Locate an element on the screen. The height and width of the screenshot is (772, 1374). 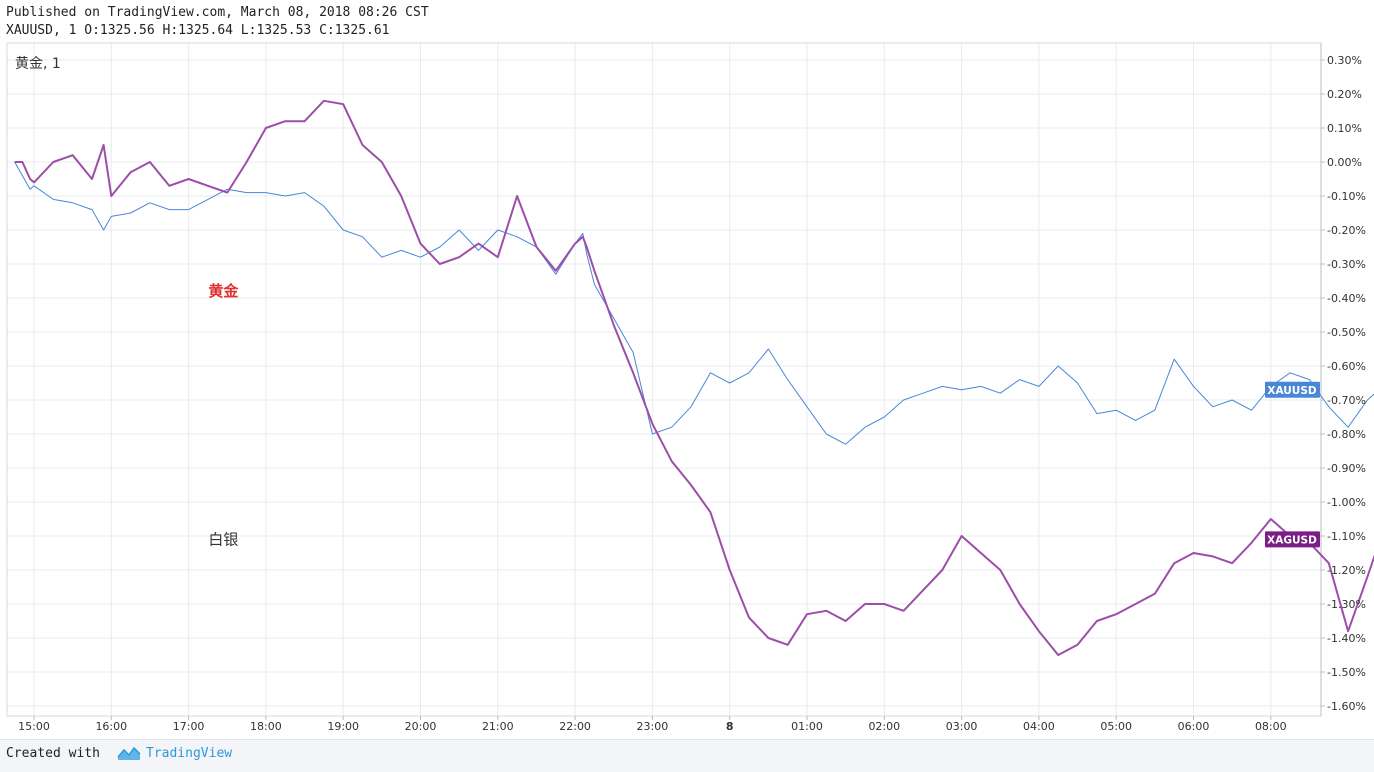
x-tick-label: 8 is located at coordinates (730, 726).